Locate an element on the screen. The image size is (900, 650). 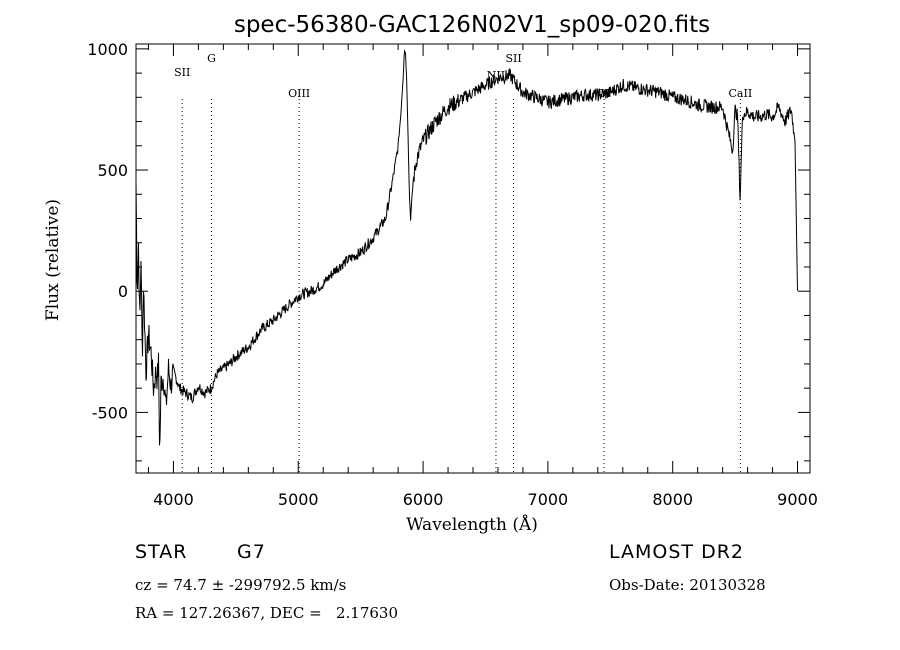
y-axis-label: Flux (relative) is located at coordinates (53, 260).